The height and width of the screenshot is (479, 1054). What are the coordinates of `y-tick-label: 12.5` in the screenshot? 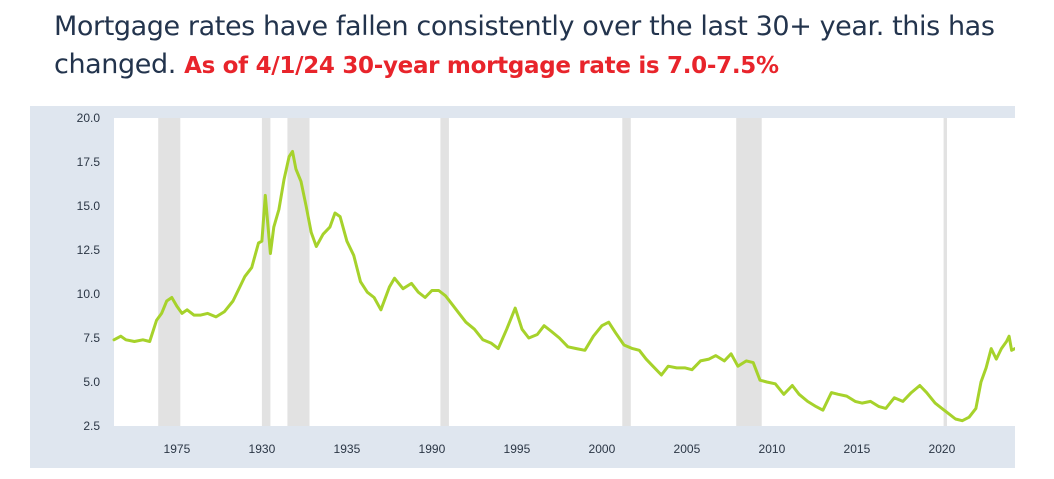 It's located at (89, 250).